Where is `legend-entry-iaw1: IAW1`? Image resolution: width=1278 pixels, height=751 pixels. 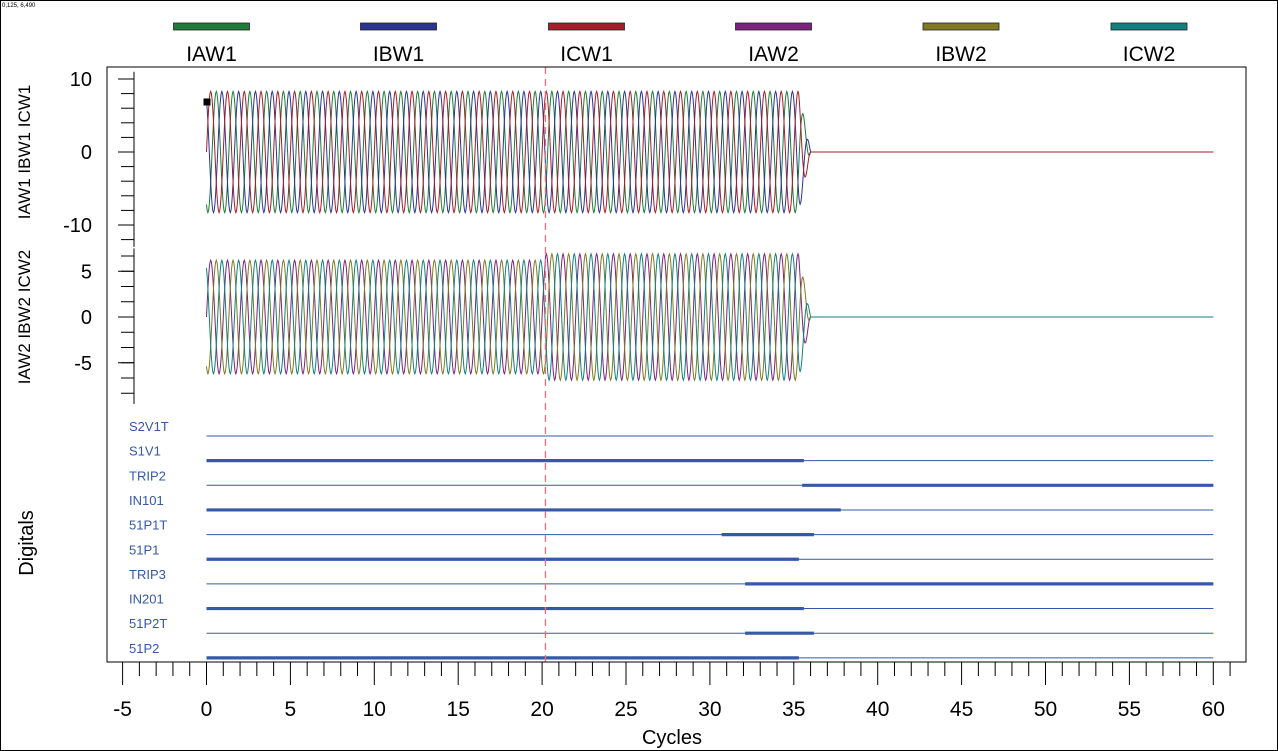
legend-entry-iaw1: IAW1 is located at coordinates (211, 44).